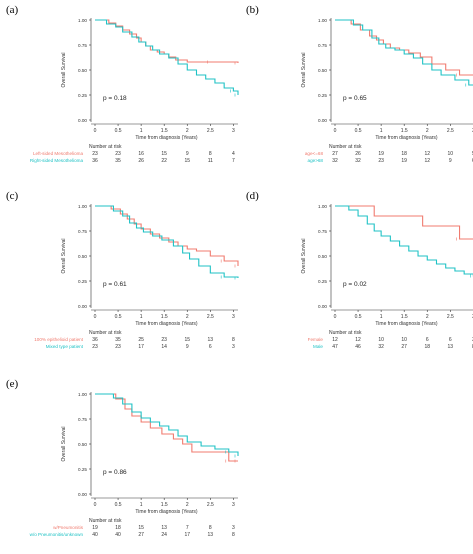 The height and width of the screenshot is (554, 473). Describe the element at coordinates (358, 347) in the screenshot. I see `risk-count: 46` at that location.